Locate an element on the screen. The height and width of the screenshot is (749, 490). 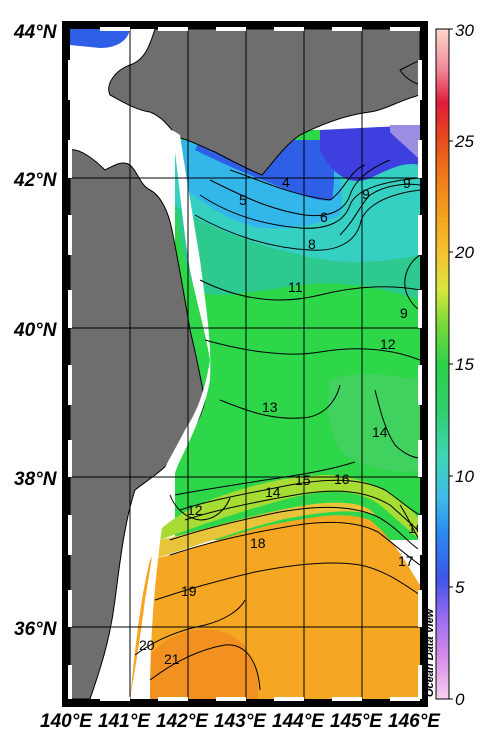
contour-9a is located at coordinates (379, 209).